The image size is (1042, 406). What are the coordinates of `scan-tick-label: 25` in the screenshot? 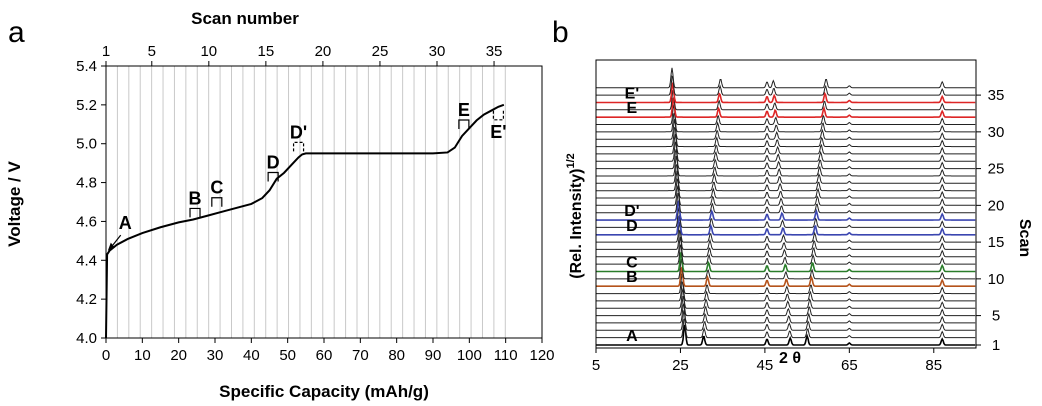 It's located at (996, 169).